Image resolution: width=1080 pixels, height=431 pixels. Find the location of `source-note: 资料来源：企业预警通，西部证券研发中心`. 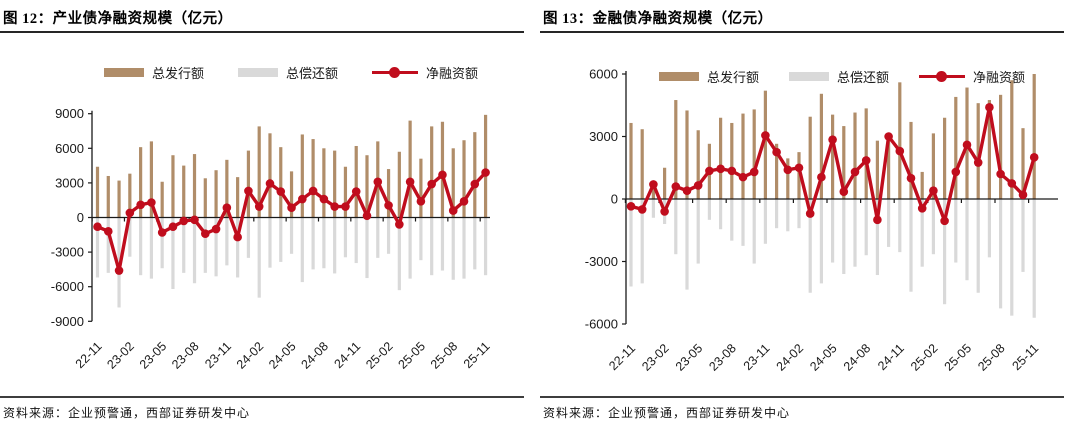

source-note: 资料来源：企业预警通，西部证券研发中心 is located at coordinates (127, 413).